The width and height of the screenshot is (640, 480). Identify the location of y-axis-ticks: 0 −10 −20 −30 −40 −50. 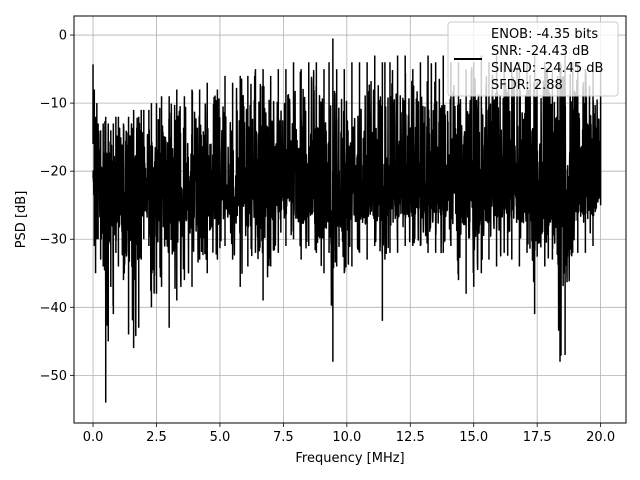
(57, 206).